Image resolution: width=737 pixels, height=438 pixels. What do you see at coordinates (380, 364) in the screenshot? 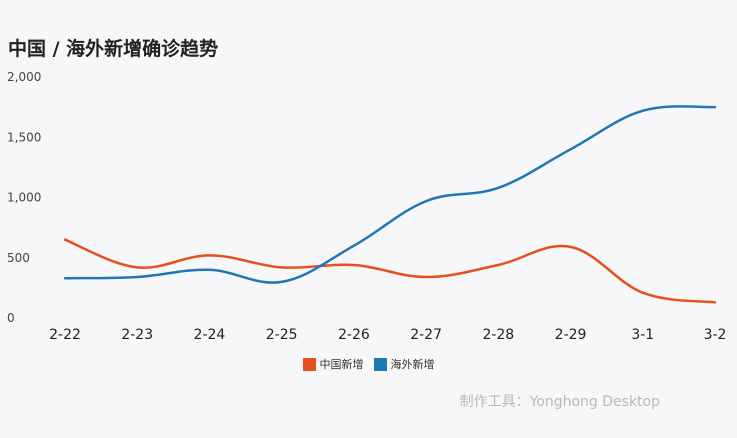
I see `legend-swatch-overseas` at bounding box center [380, 364].